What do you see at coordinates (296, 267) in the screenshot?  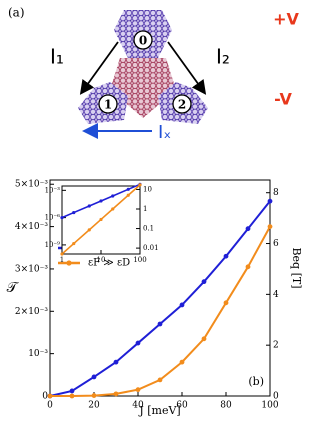 I see `y2-axis-label: Beq [T]` at bounding box center [296, 267].